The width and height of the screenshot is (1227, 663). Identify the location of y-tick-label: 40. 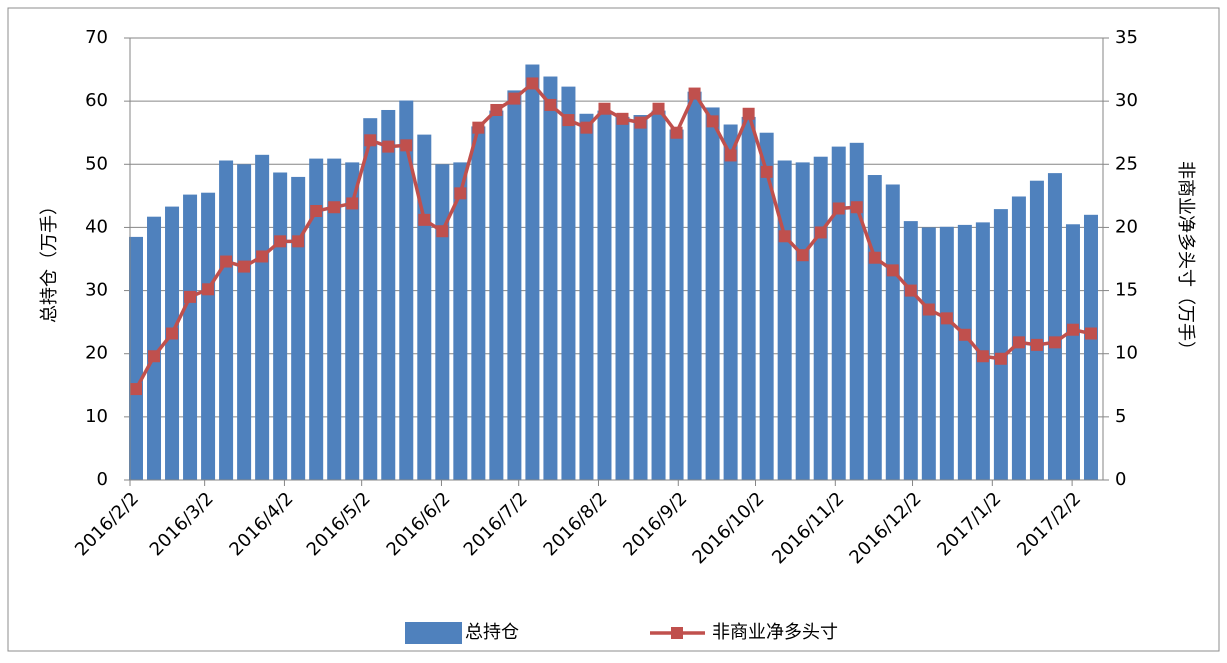
(96, 226).